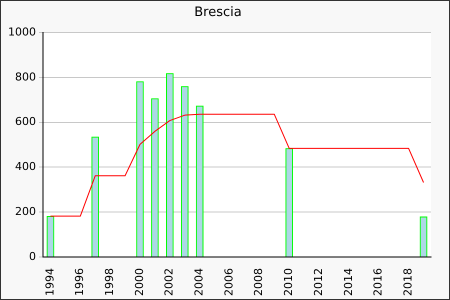 This screenshot has height=300, width=450. What do you see at coordinates (32, 256) in the screenshot?
I see `y-tick-label: 0` at bounding box center [32, 256].